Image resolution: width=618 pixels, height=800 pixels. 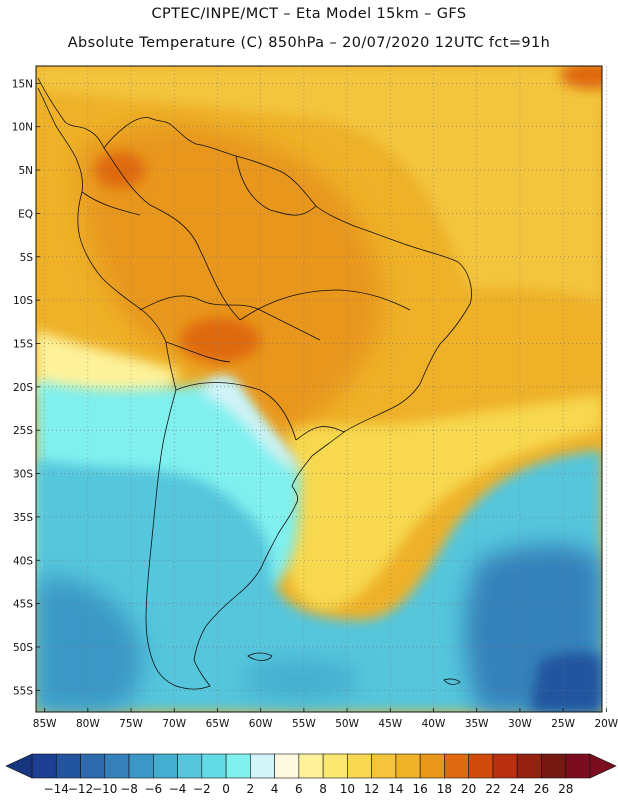 I want to click on colorbar-label: −14, so click(x=56, y=789).